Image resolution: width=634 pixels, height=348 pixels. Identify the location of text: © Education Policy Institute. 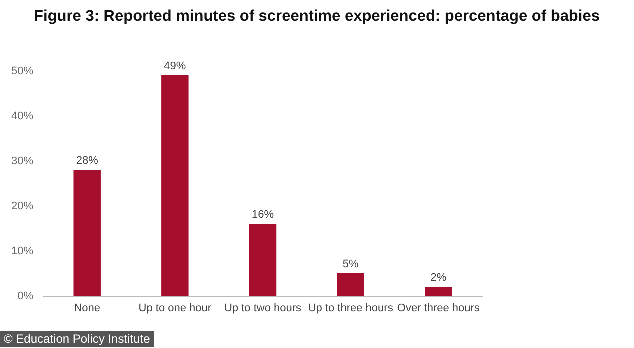
(77, 339).